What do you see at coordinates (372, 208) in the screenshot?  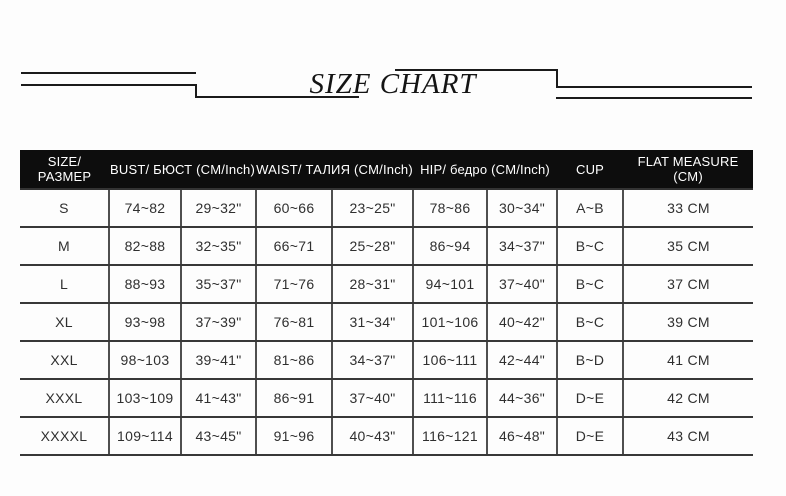 I see `waist-in-cell: 23~25"` at bounding box center [372, 208].